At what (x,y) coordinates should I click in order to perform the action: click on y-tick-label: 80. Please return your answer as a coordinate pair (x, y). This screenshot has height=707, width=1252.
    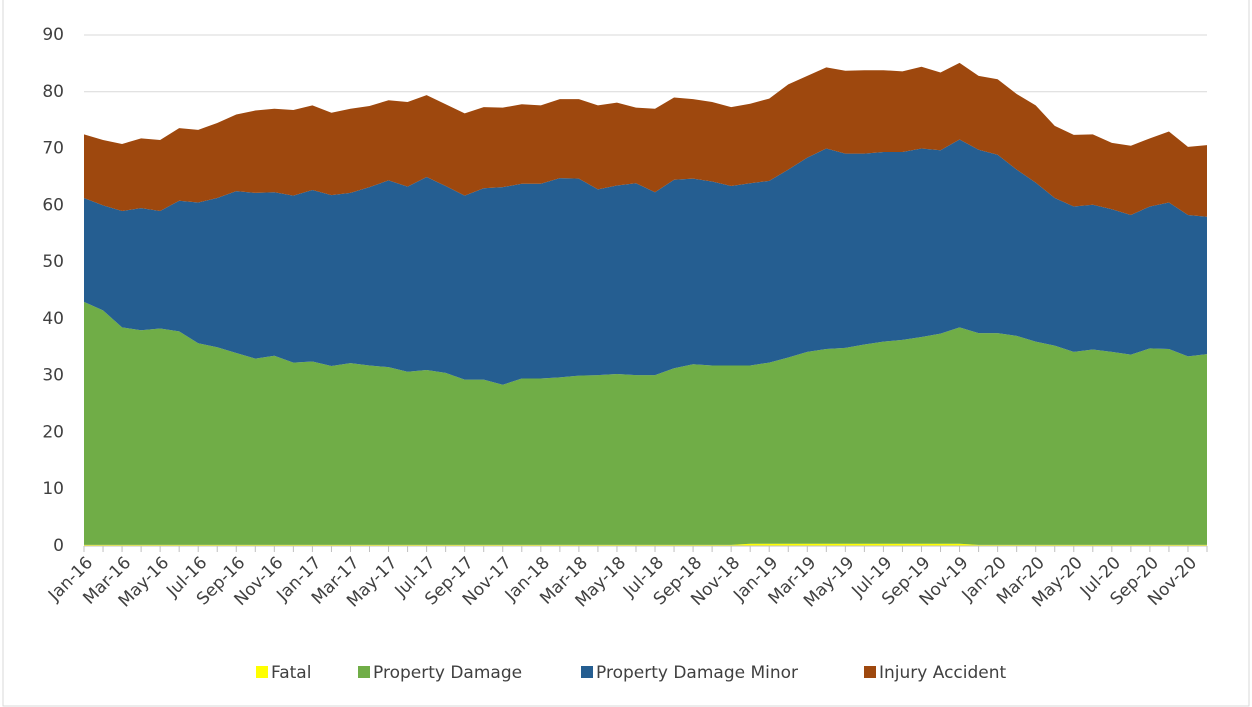
    Looking at the image, I should click on (53, 92).